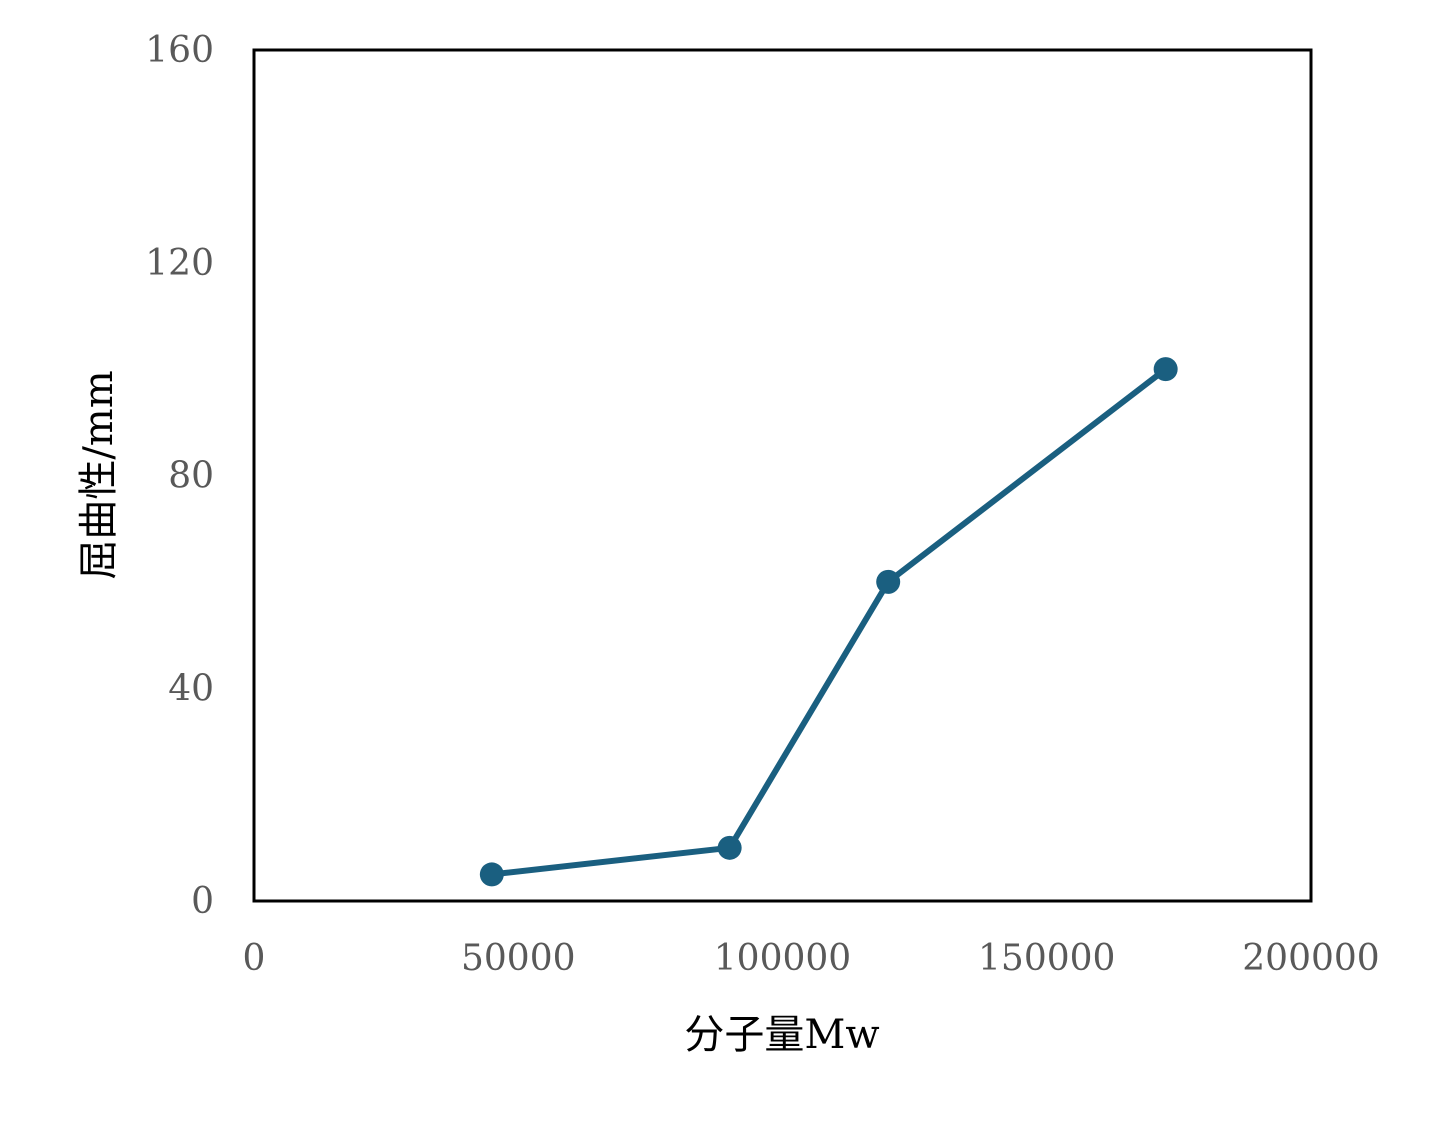 Image resolution: width=1429 pixels, height=1130 pixels. What do you see at coordinates (179, 50) in the screenshot?
I see `y-tick-label: 160` at bounding box center [179, 50].